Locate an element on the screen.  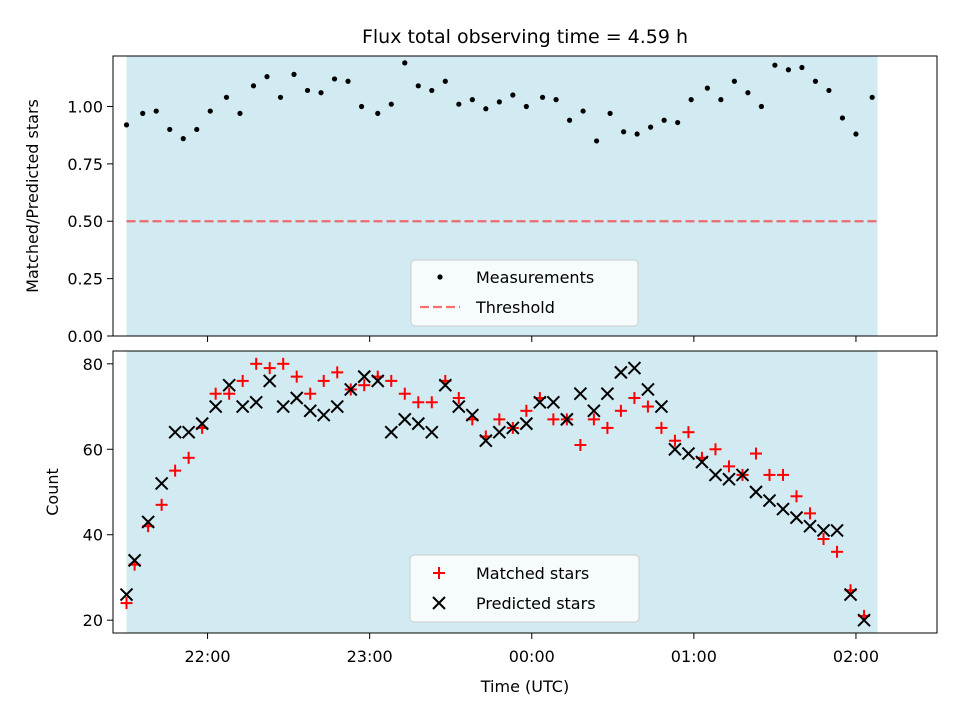
top-legend: Measurements Threshold is located at coordinates (524, 293).